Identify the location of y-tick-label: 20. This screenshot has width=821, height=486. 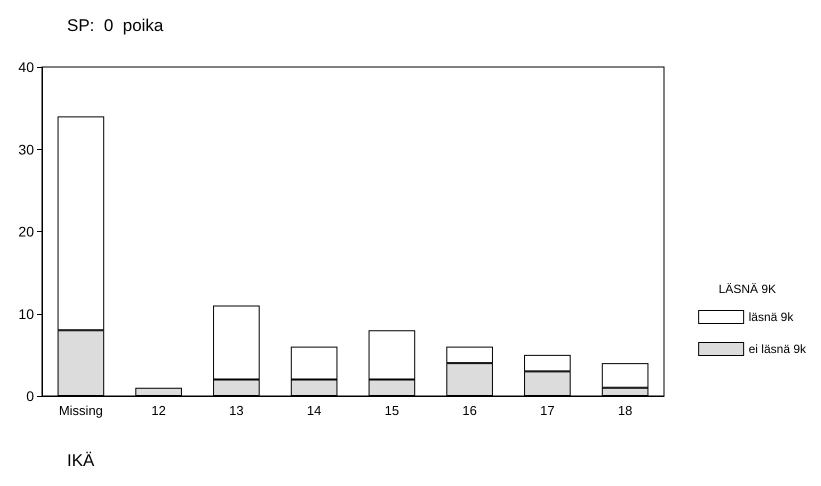
(26, 232).